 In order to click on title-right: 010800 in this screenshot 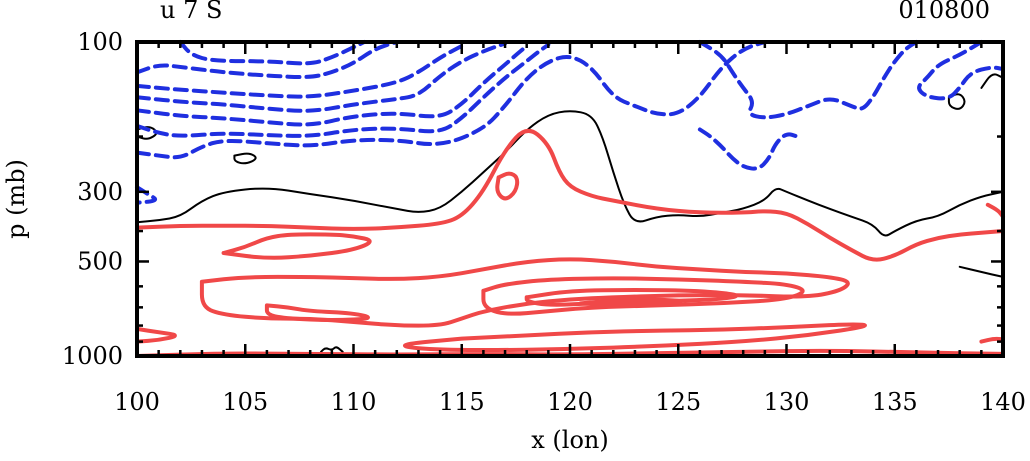, I will do `click(944, 12)`.